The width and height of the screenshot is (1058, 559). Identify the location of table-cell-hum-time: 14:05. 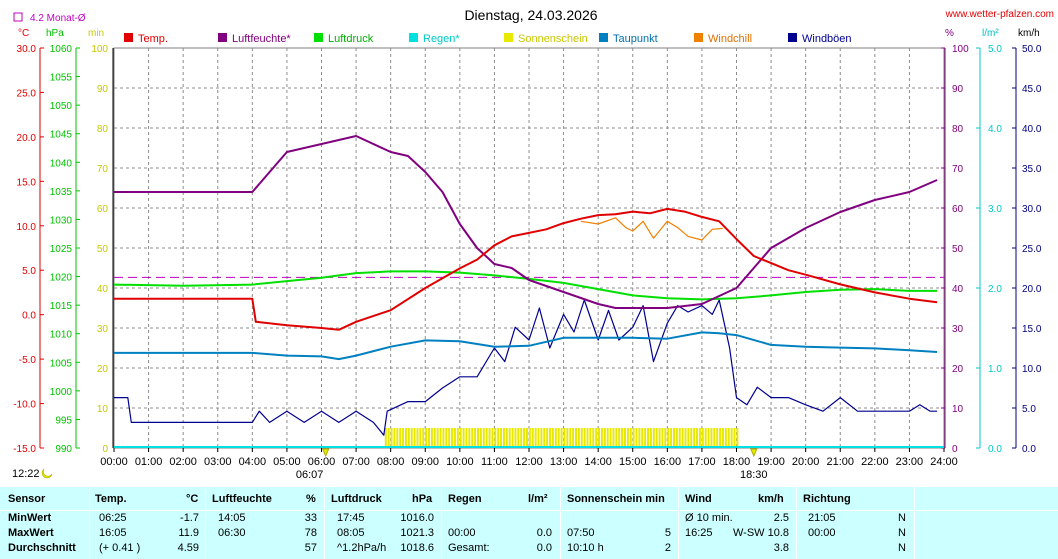
(232, 518).